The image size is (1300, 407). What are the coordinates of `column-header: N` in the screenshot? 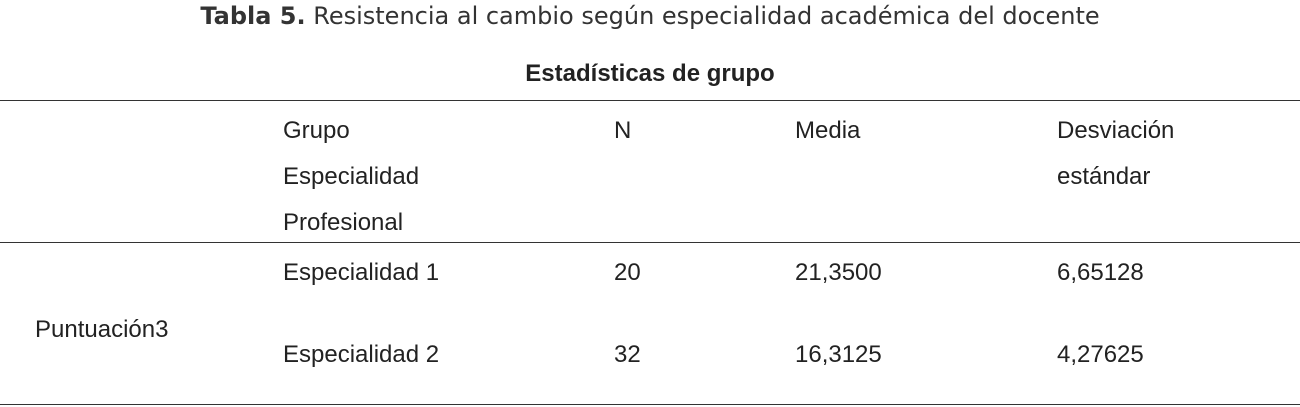 It's located at (623, 130).